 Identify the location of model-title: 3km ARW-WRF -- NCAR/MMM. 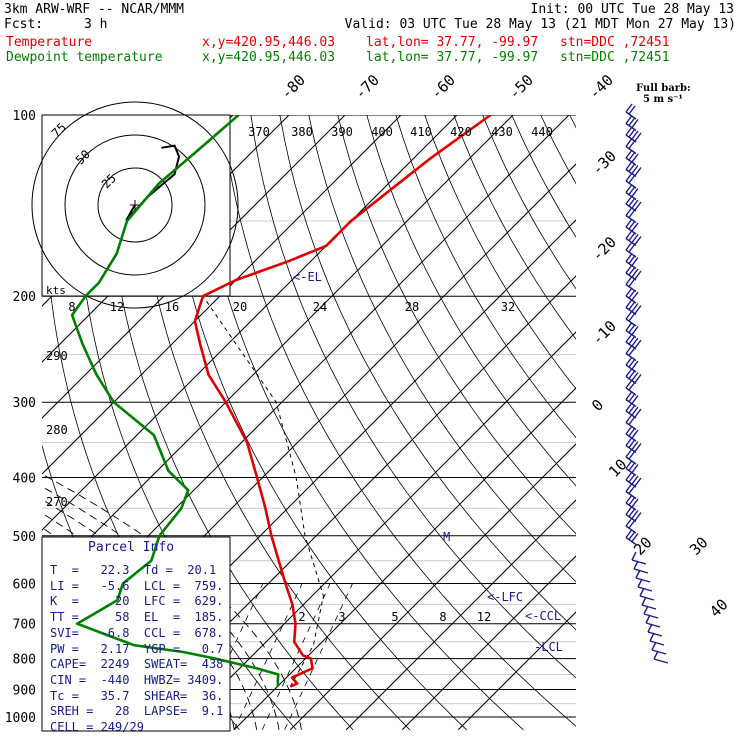
(94, 9).